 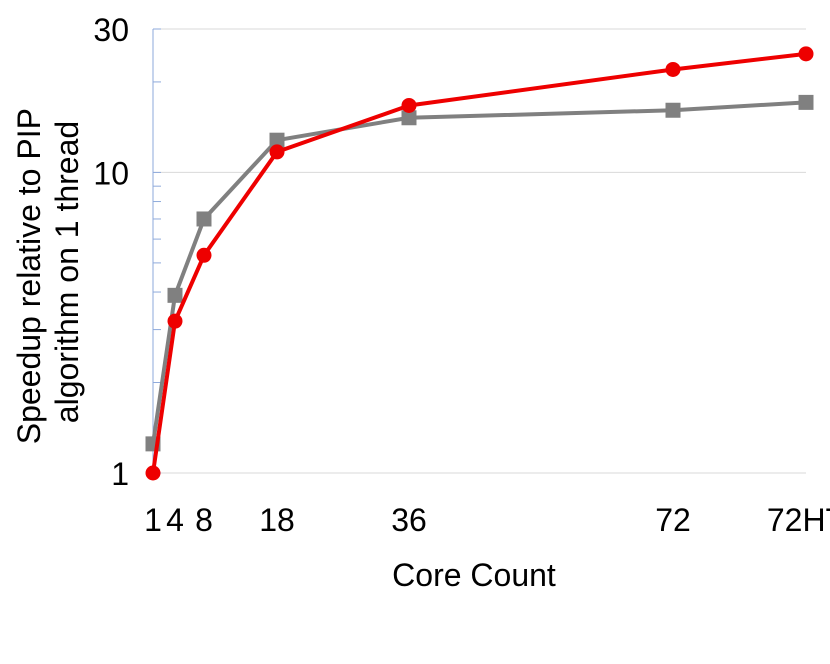 I want to click on y-tick-label-10: 10, so click(x=111, y=173).